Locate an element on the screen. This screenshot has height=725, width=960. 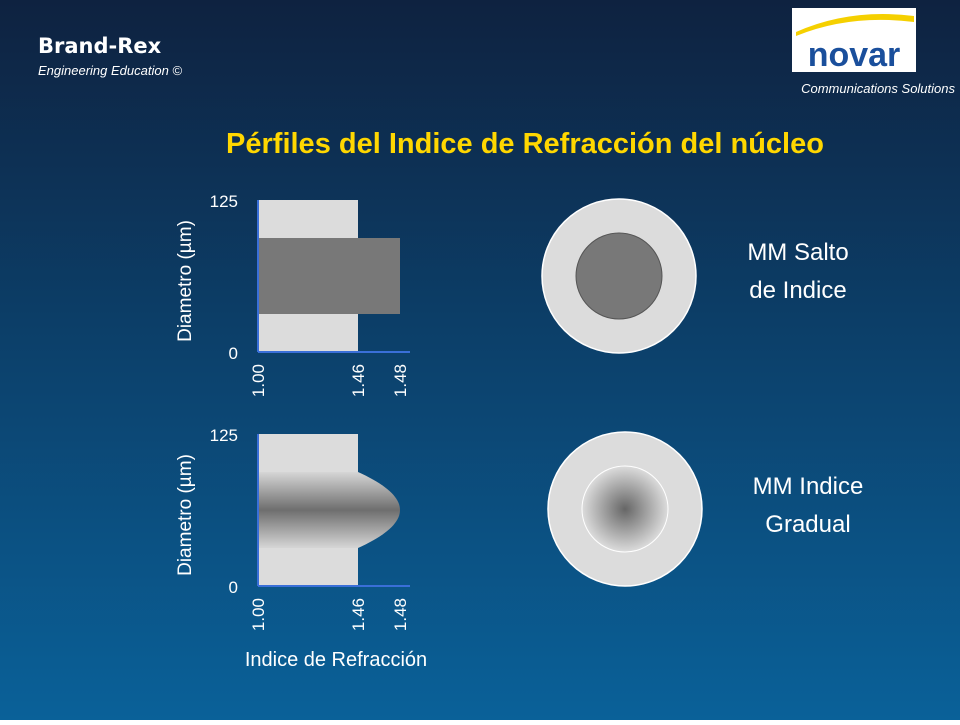
brand: Brand-Rex is located at coordinates (100, 46).